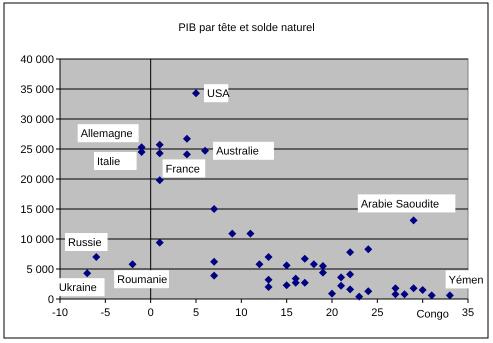 The width and height of the screenshot is (493, 343). I want to click on annotation: Yémen, so click(466, 280).